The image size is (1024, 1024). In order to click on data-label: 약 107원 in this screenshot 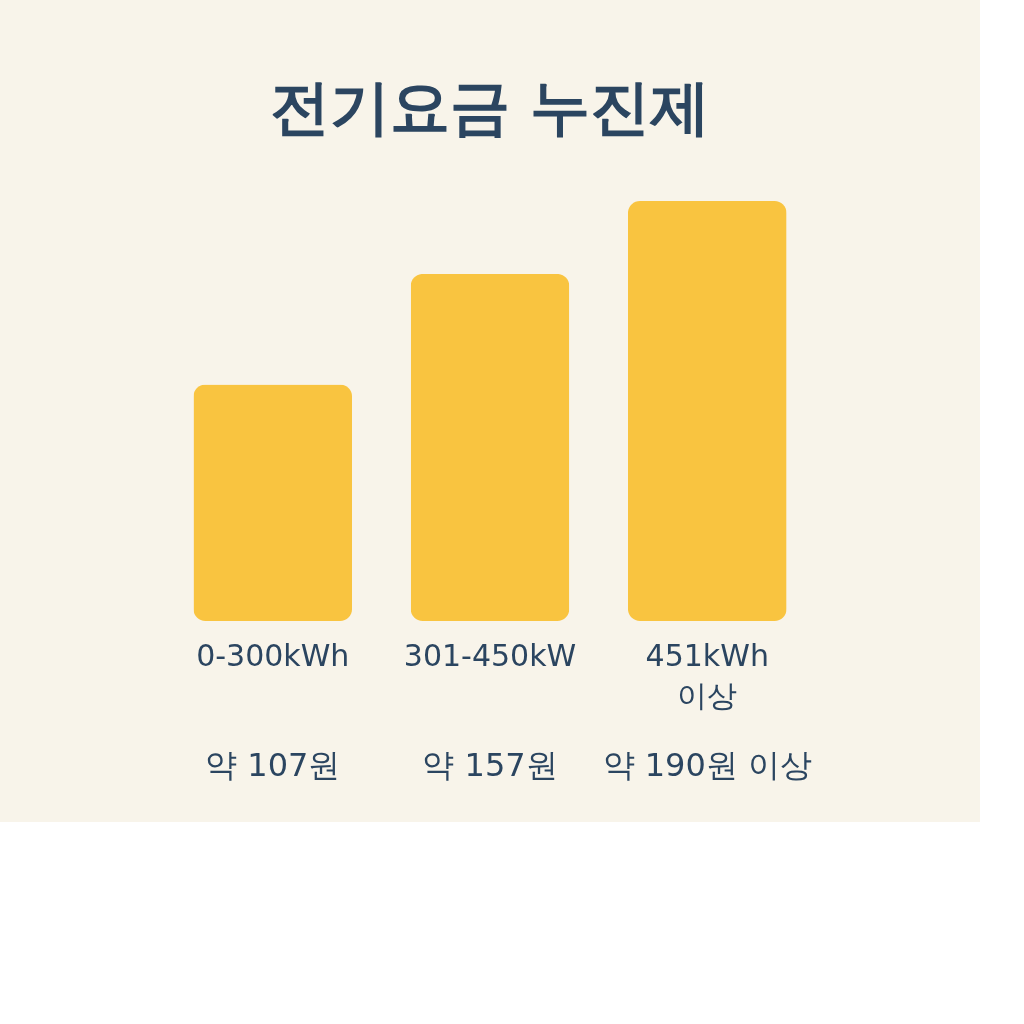, I will do `click(273, 765)`.